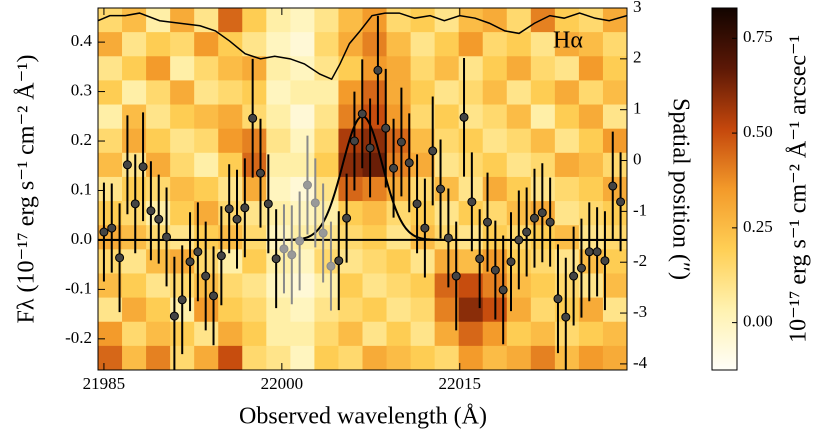  Describe the element at coordinates (363, 417) in the screenshot. I see `x-axis-label: Observed wavelength (Å)` at that location.